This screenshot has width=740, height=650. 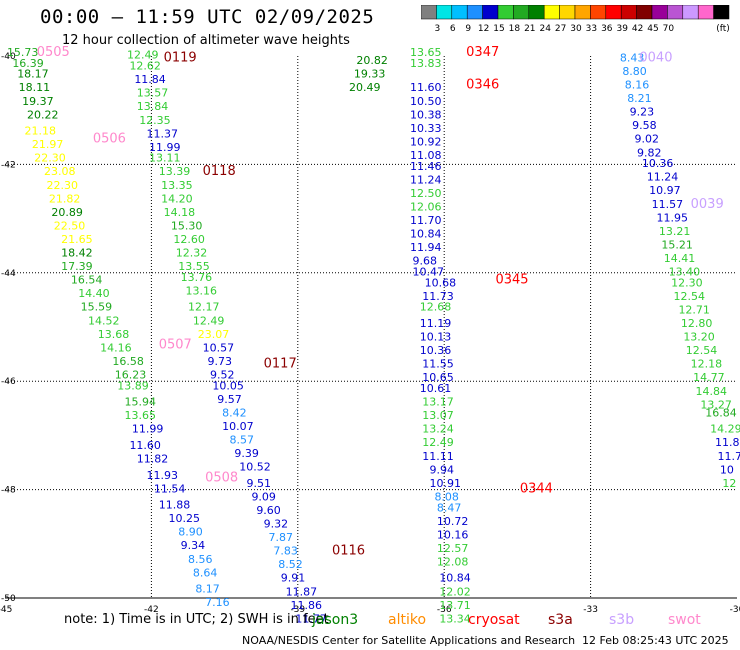 I want to click on color-tick-label: 30, so click(x=576, y=29).